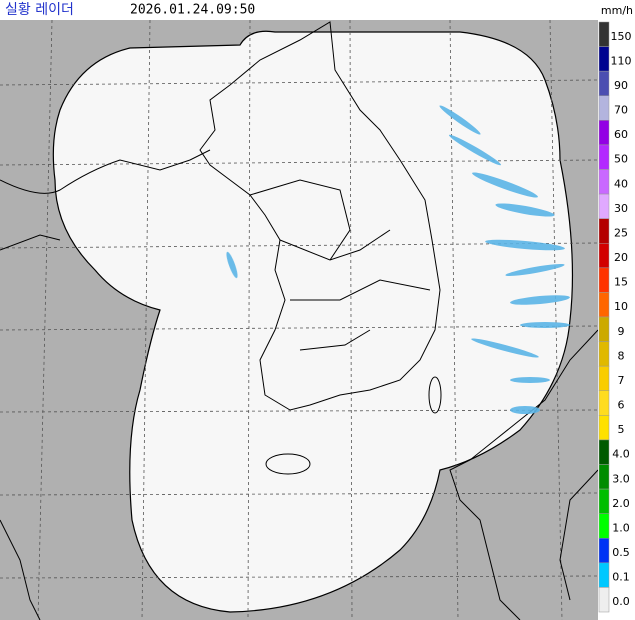 This screenshot has height=620, width=635. I want to click on legend-label: 20, so click(621, 257).